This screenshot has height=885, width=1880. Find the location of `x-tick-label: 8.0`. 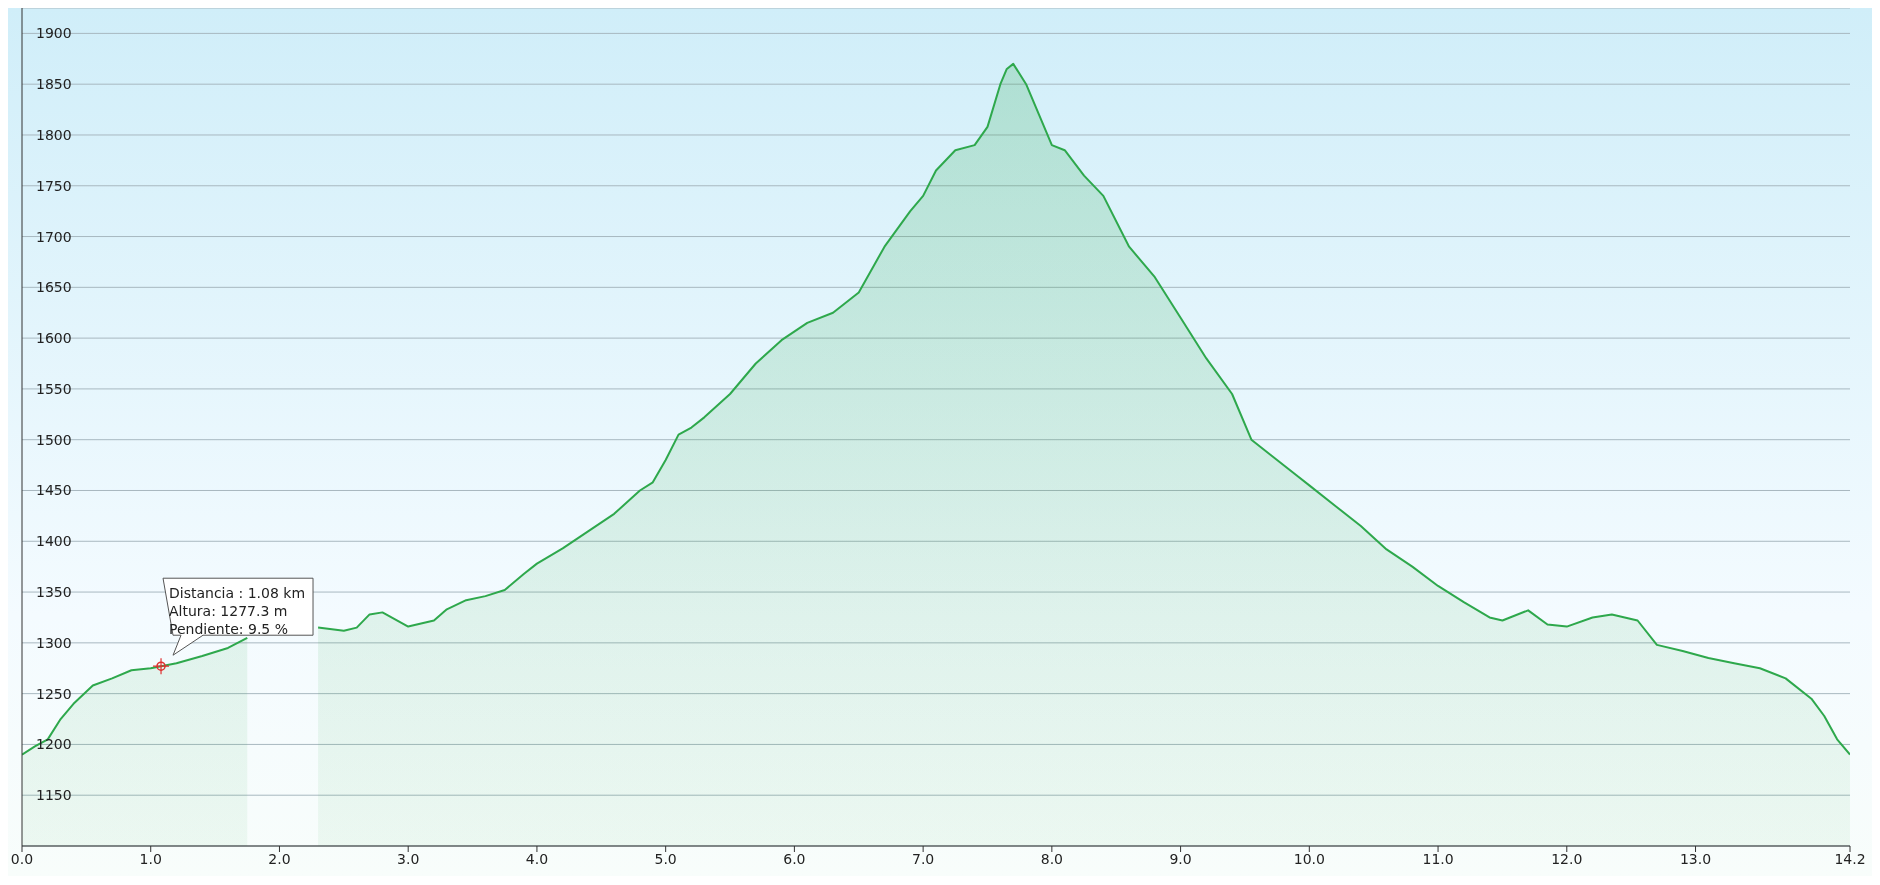

x-tick-label: 8.0 is located at coordinates (1051, 858).